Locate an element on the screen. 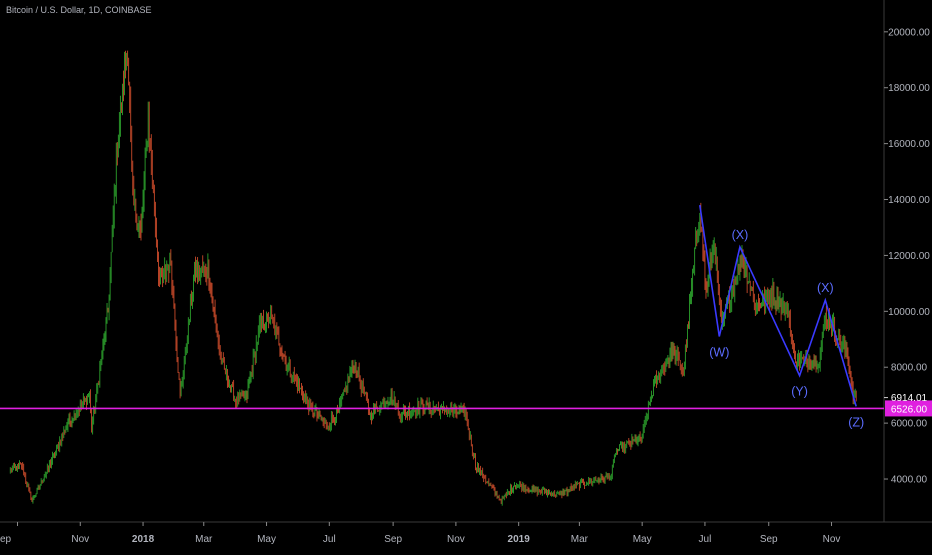 This screenshot has width=932, height=555. support-line-price-label: 6526.00 is located at coordinates (909, 409).